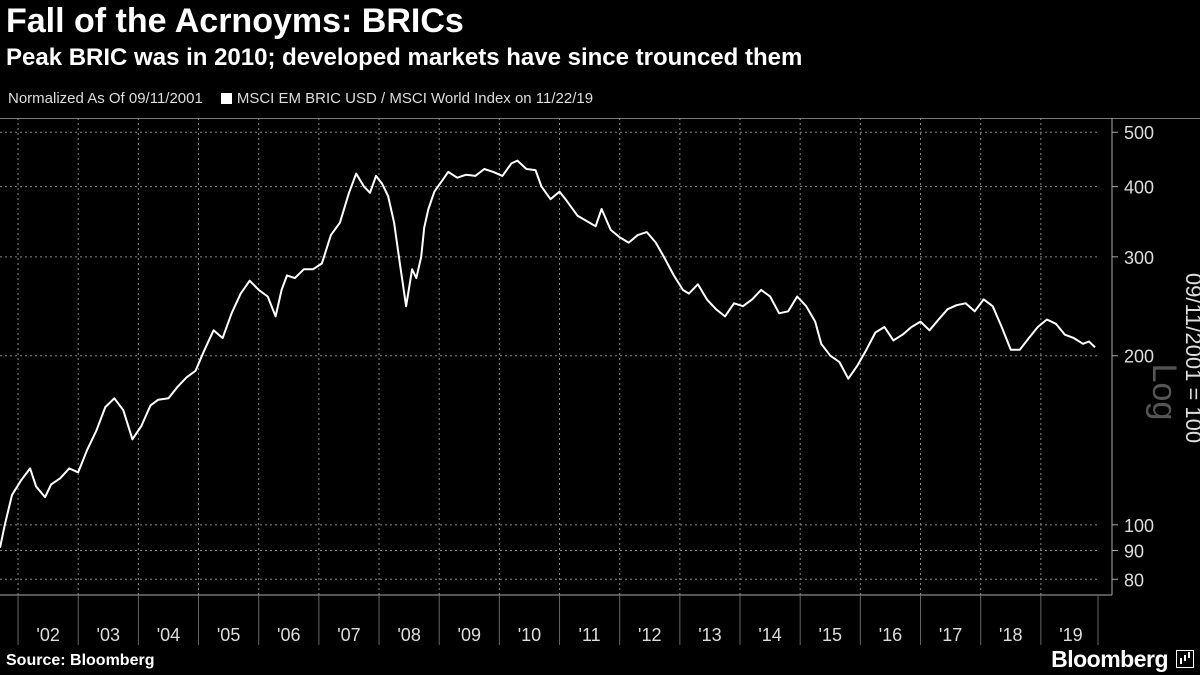 This screenshot has height=675, width=1200. What do you see at coordinates (226, 98) in the screenshot?
I see `legend-swatch` at bounding box center [226, 98].